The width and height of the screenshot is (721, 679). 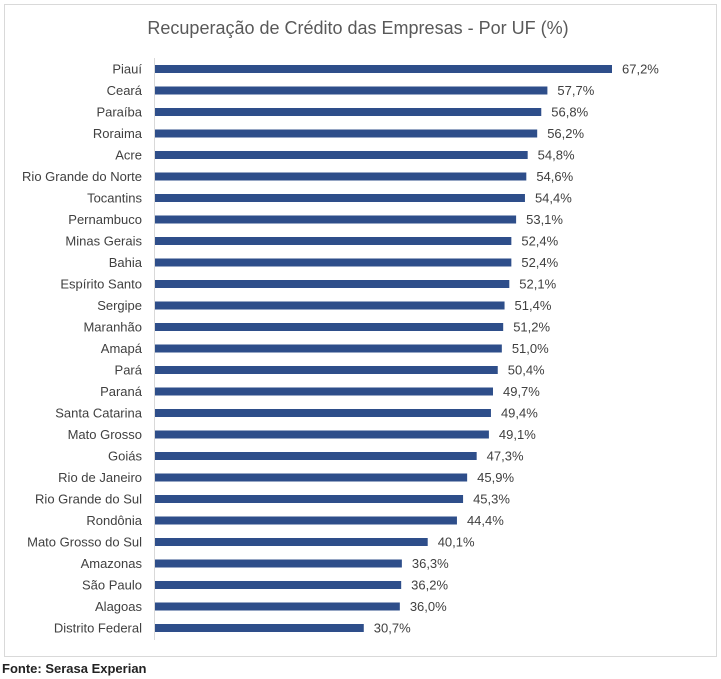 I want to click on category-label: Amazonas, so click(x=112, y=563).